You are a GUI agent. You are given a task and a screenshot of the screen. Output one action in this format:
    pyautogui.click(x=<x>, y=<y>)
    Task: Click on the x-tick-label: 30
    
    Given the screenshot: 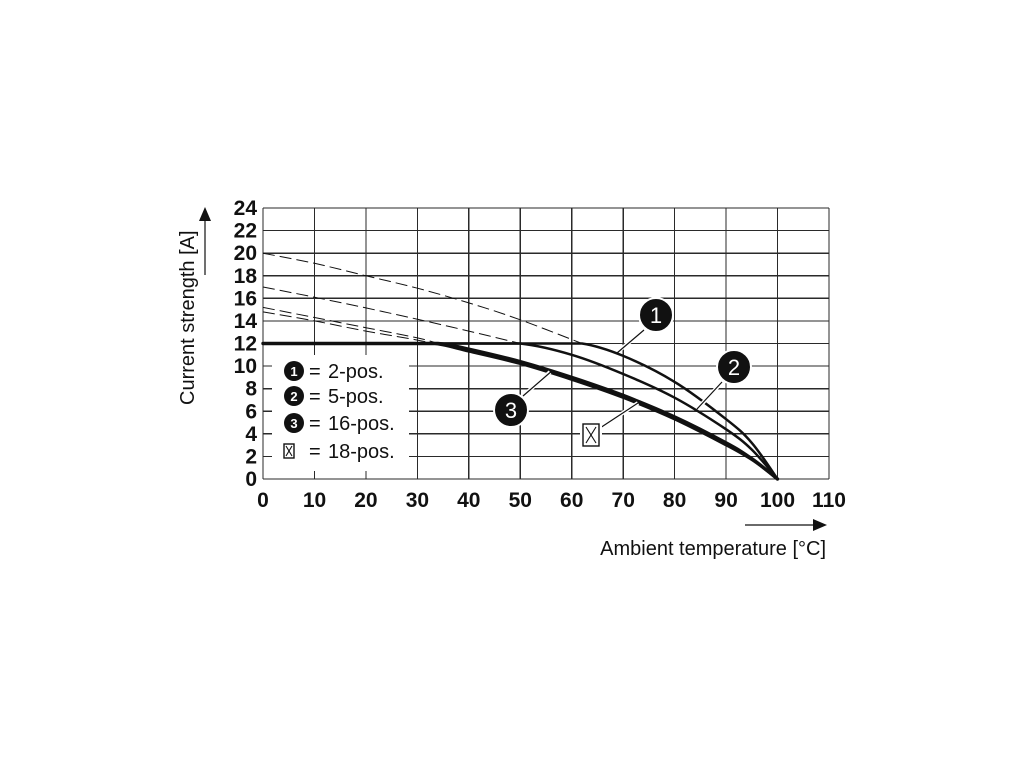 What is the action you would take?
    pyautogui.click(x=417, y=500)
    